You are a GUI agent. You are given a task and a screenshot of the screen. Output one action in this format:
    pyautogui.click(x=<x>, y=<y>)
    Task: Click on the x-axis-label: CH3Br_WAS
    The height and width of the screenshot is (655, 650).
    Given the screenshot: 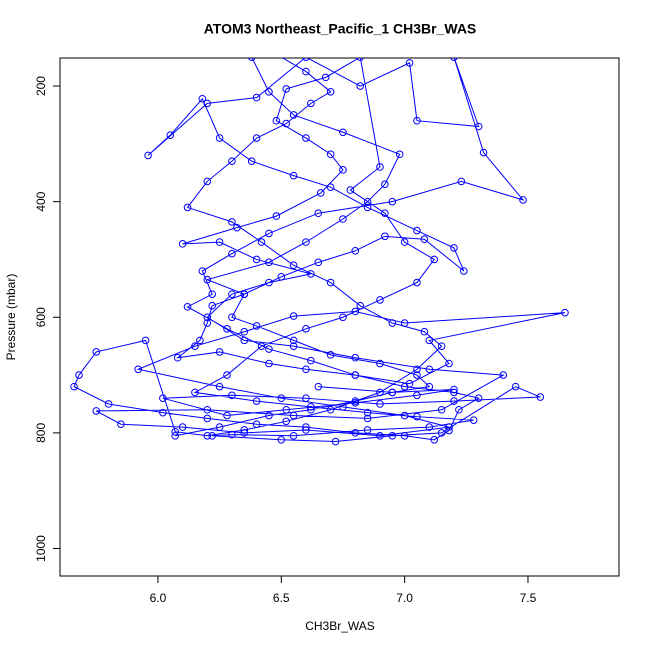 What is the action you would take?
    pyautogui.click(x=340, y=626)
    